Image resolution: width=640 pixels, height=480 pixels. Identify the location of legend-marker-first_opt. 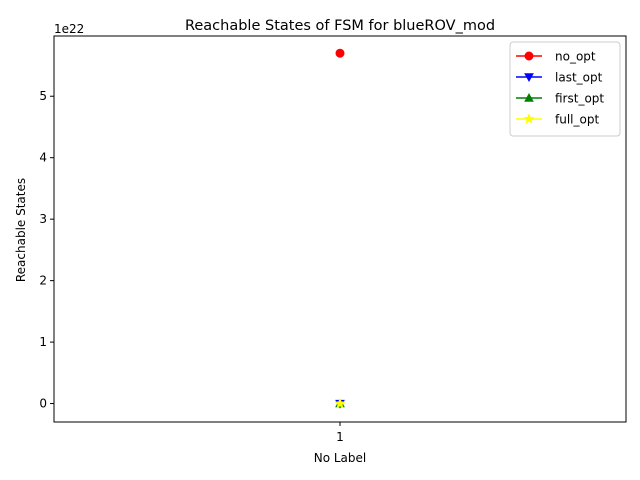
(529, 97).